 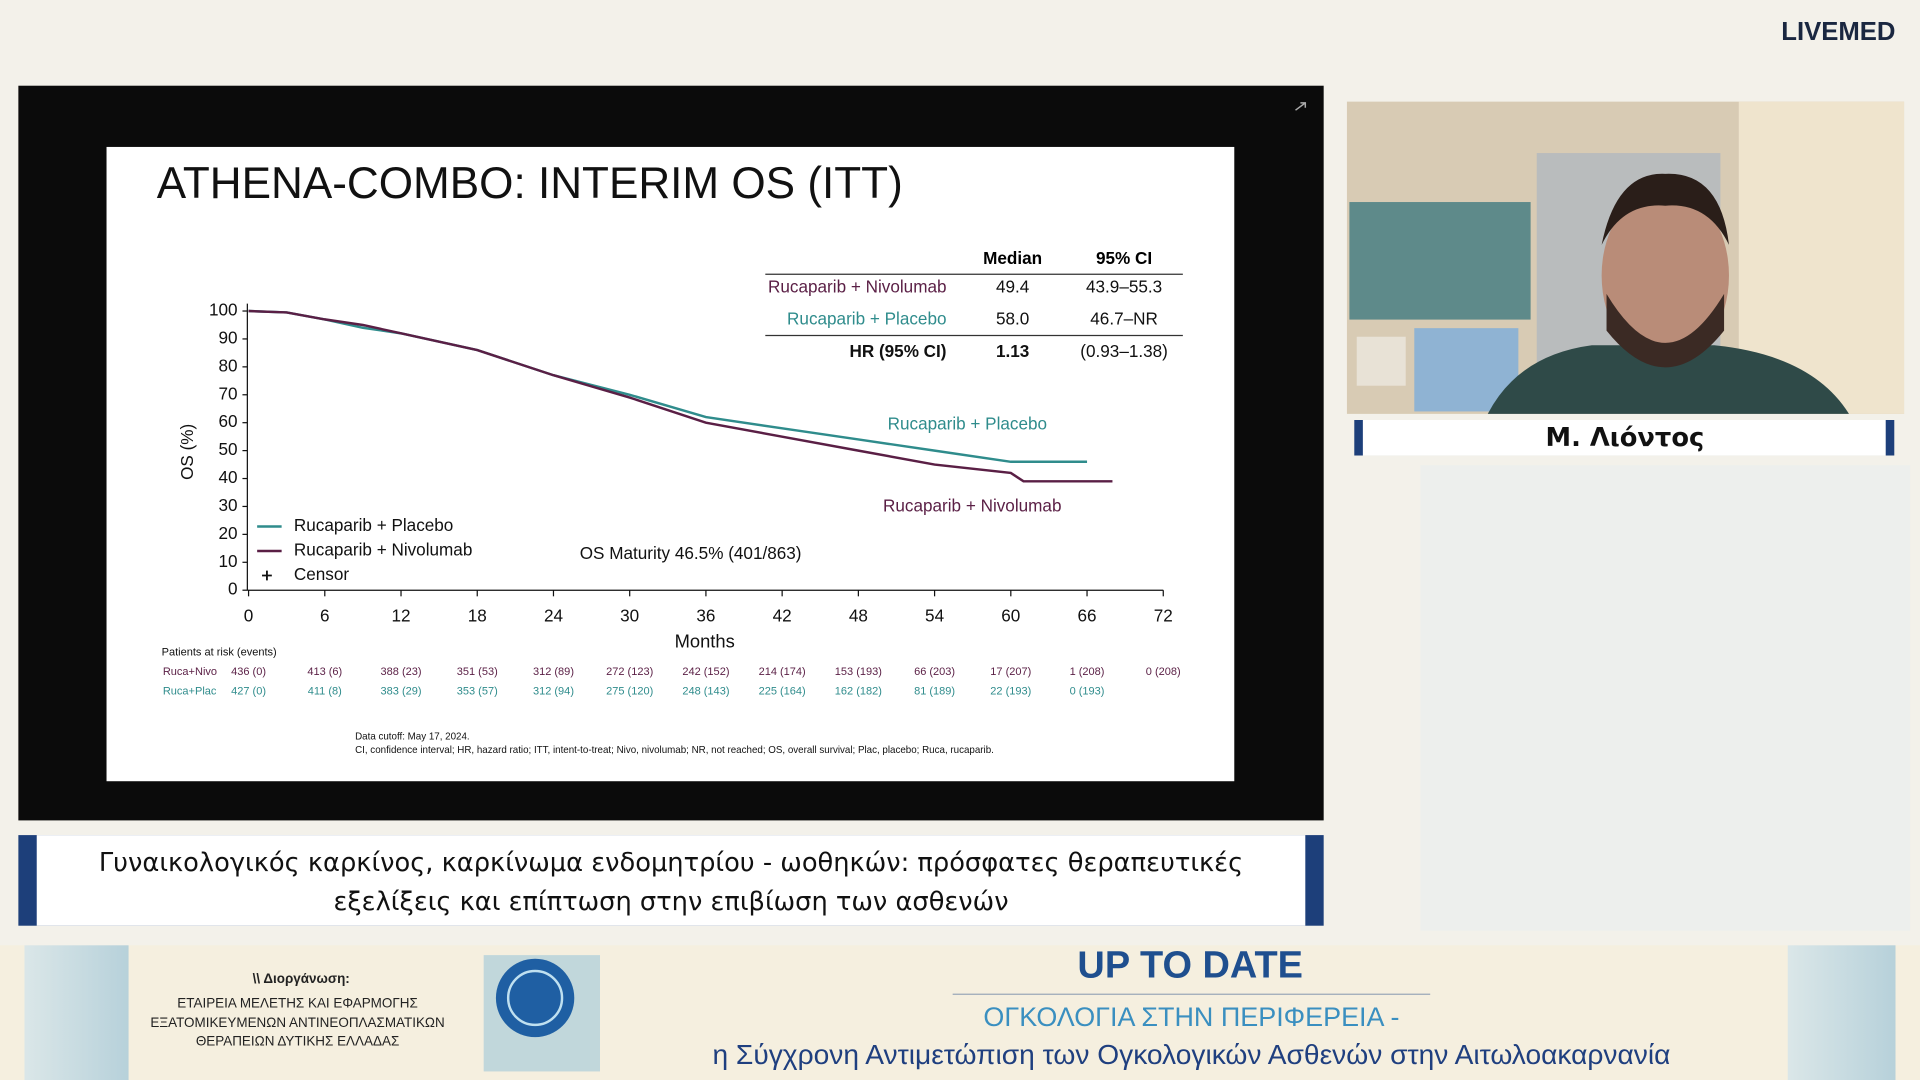 I want to click on y-tick-label: 100, so click(x=223, y=310).